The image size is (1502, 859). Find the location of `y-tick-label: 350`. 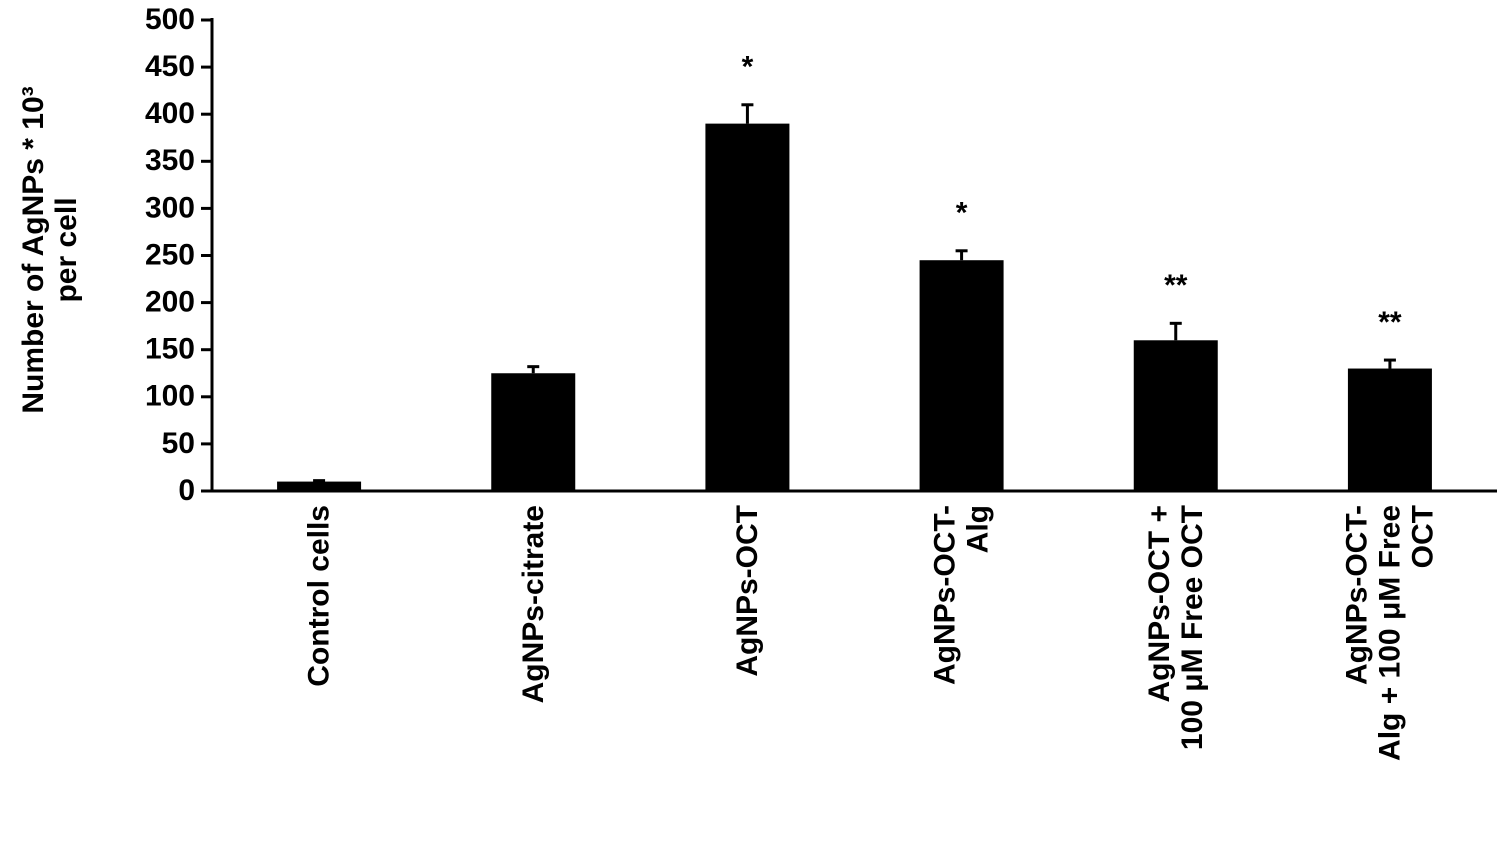

y-tick-label: 350 is located at coordinates (170, 160).